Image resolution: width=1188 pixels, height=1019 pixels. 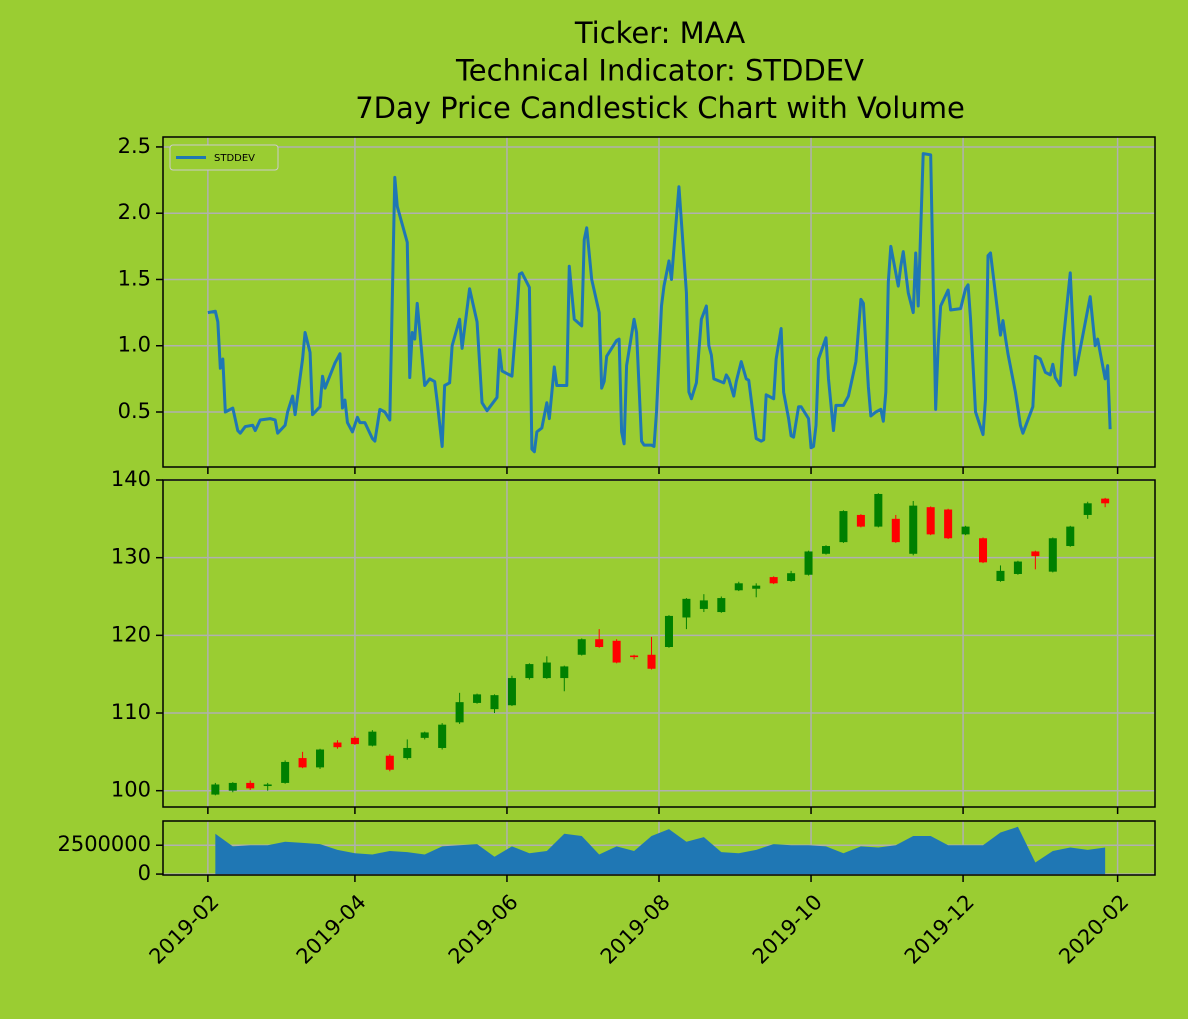 I want to click on legend-box, so click(x=224, y=157).